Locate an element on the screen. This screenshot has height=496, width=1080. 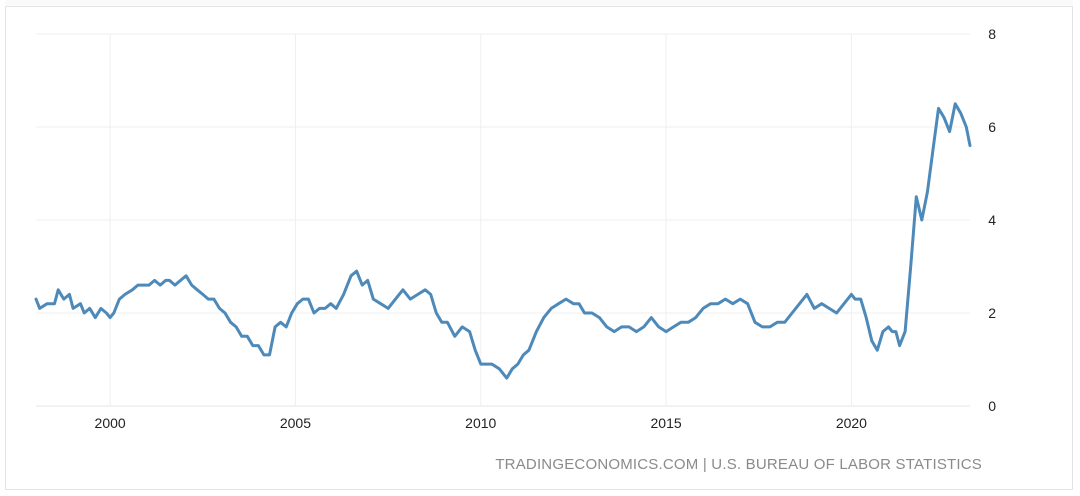
x-tick-label: 2020 is located at coordinates (851, 423).